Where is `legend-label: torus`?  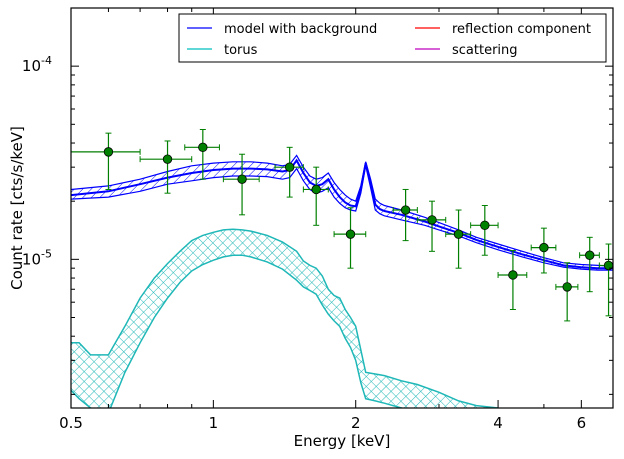
legend-label: torus is located at coordinates (241, 50).